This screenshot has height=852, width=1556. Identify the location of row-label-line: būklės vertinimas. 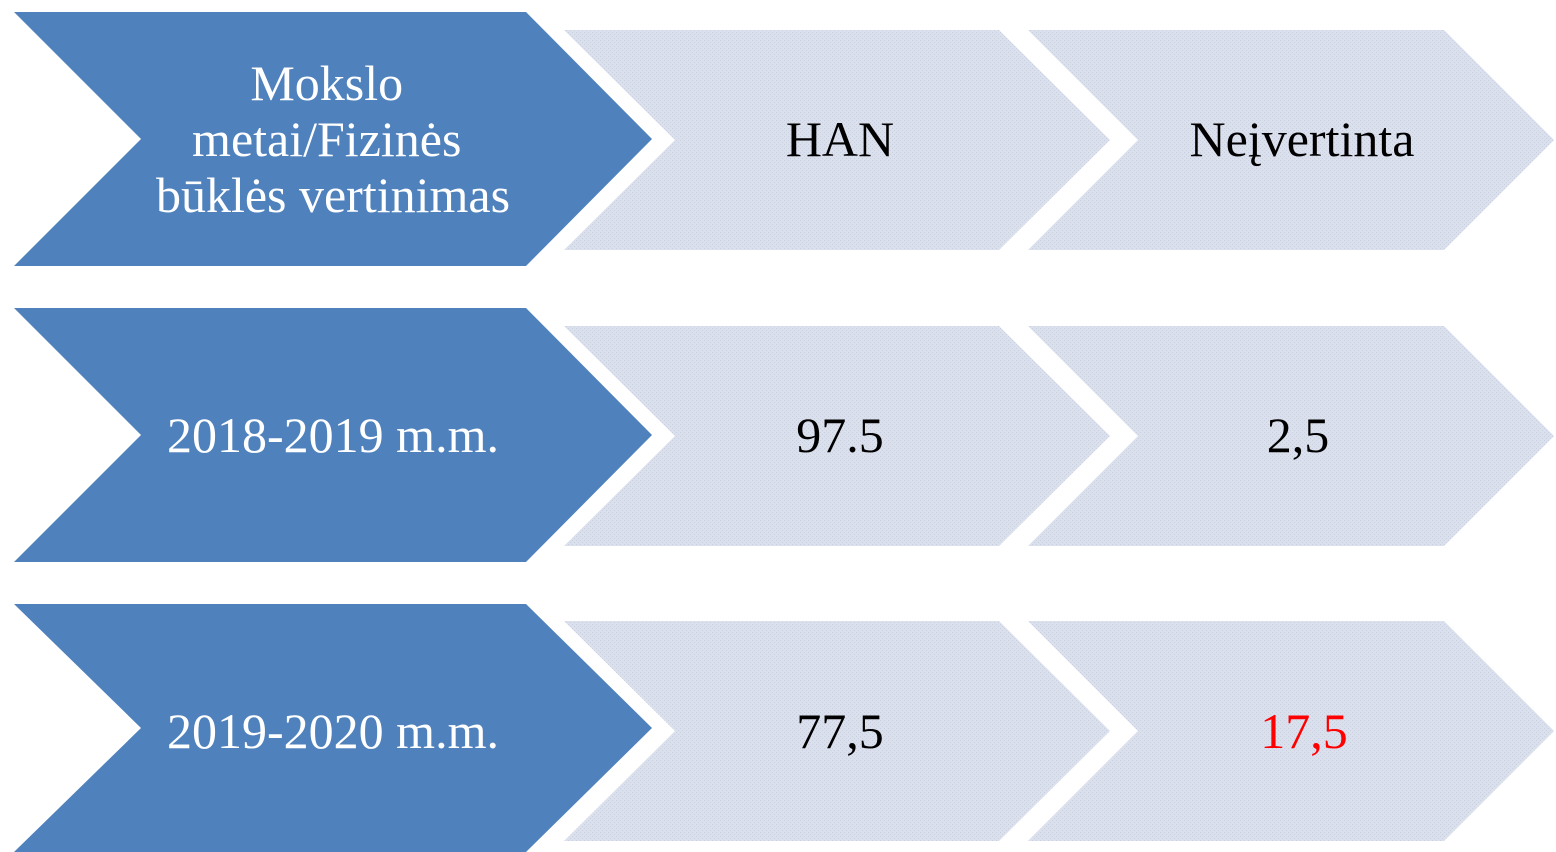
(333, 195).